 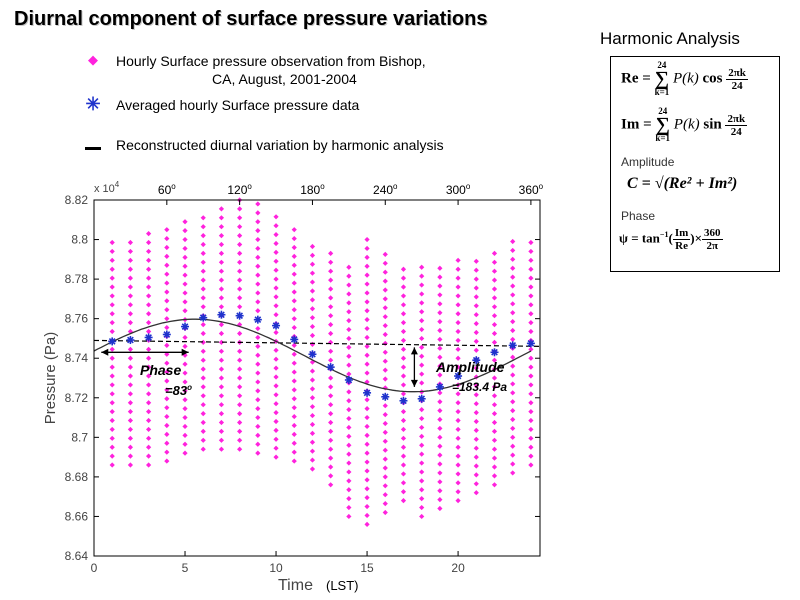 What do you see at coordinates (414, 351) in the screenshot?
I see `amplitude-arrowhead-top` at bounding box center [414, 351].